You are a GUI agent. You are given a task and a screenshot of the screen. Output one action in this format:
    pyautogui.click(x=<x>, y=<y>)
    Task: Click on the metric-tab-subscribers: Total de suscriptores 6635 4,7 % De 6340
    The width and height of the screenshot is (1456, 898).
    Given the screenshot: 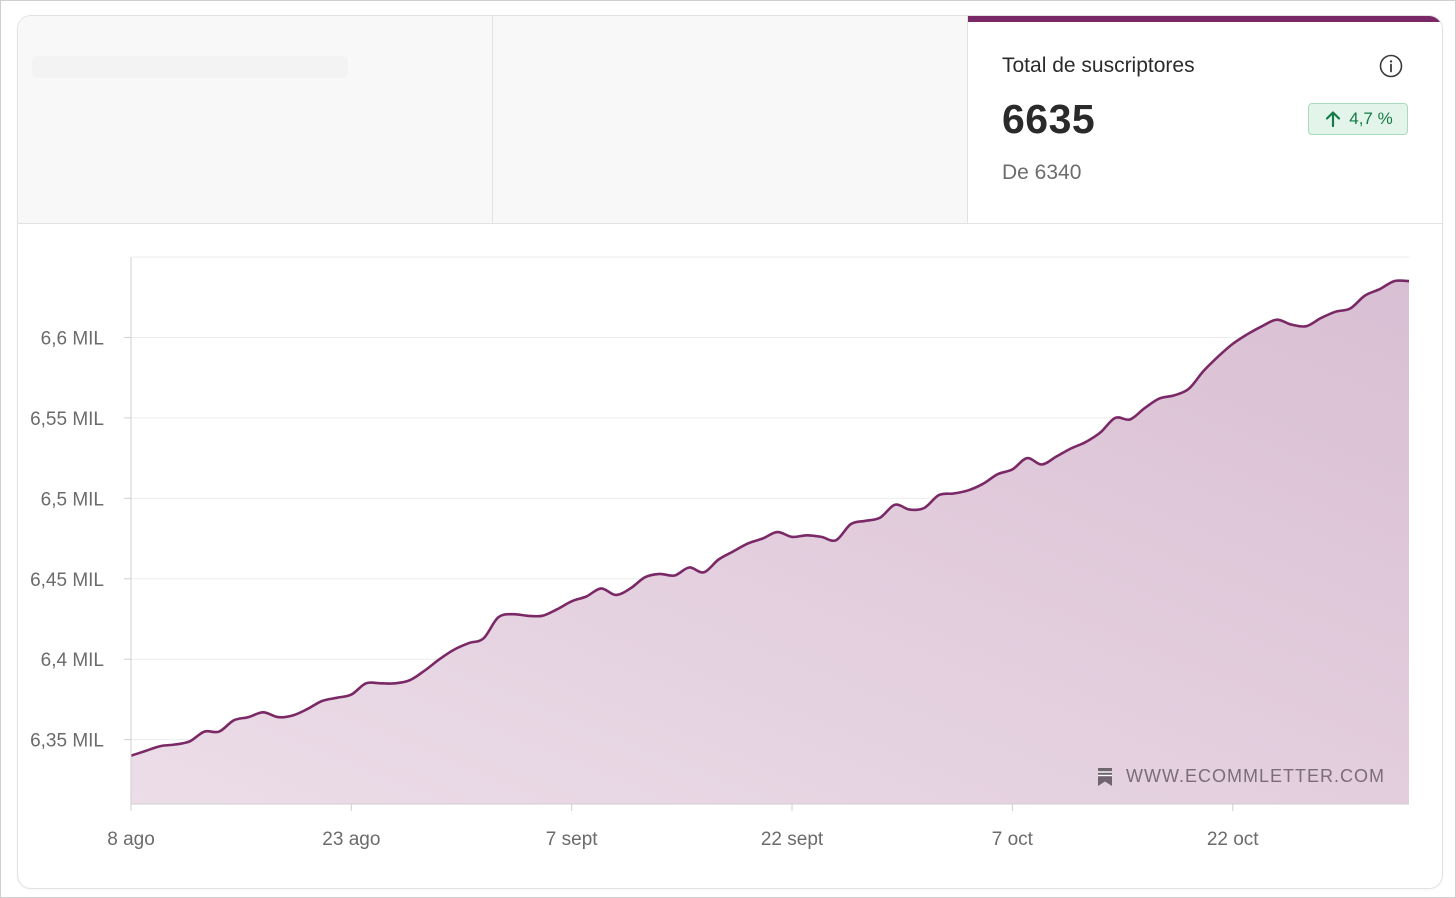 What is the action you would take?
    pyautogui.click(x=1205, y=119)
    